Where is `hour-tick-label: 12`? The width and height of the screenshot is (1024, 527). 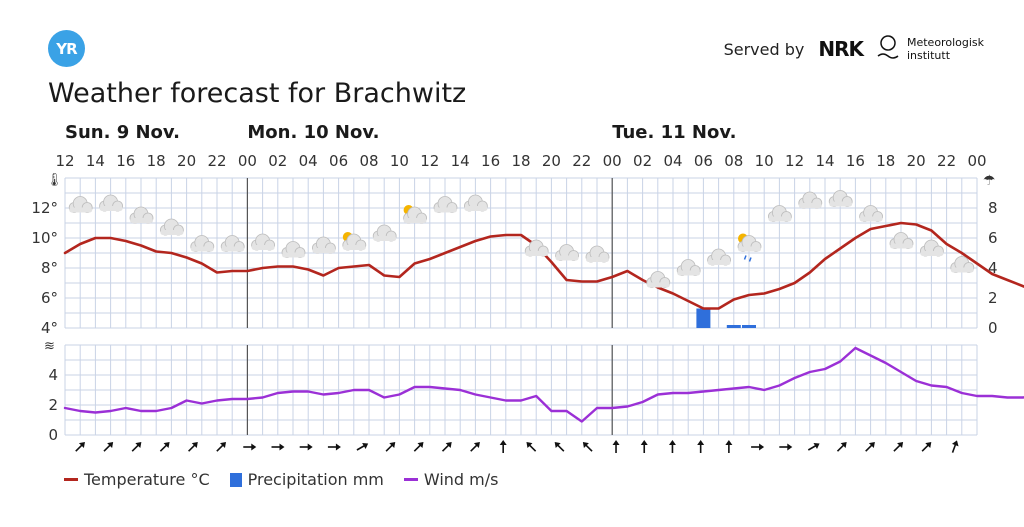 hour-tick-label: 12 is located at coordinates (794, 161).